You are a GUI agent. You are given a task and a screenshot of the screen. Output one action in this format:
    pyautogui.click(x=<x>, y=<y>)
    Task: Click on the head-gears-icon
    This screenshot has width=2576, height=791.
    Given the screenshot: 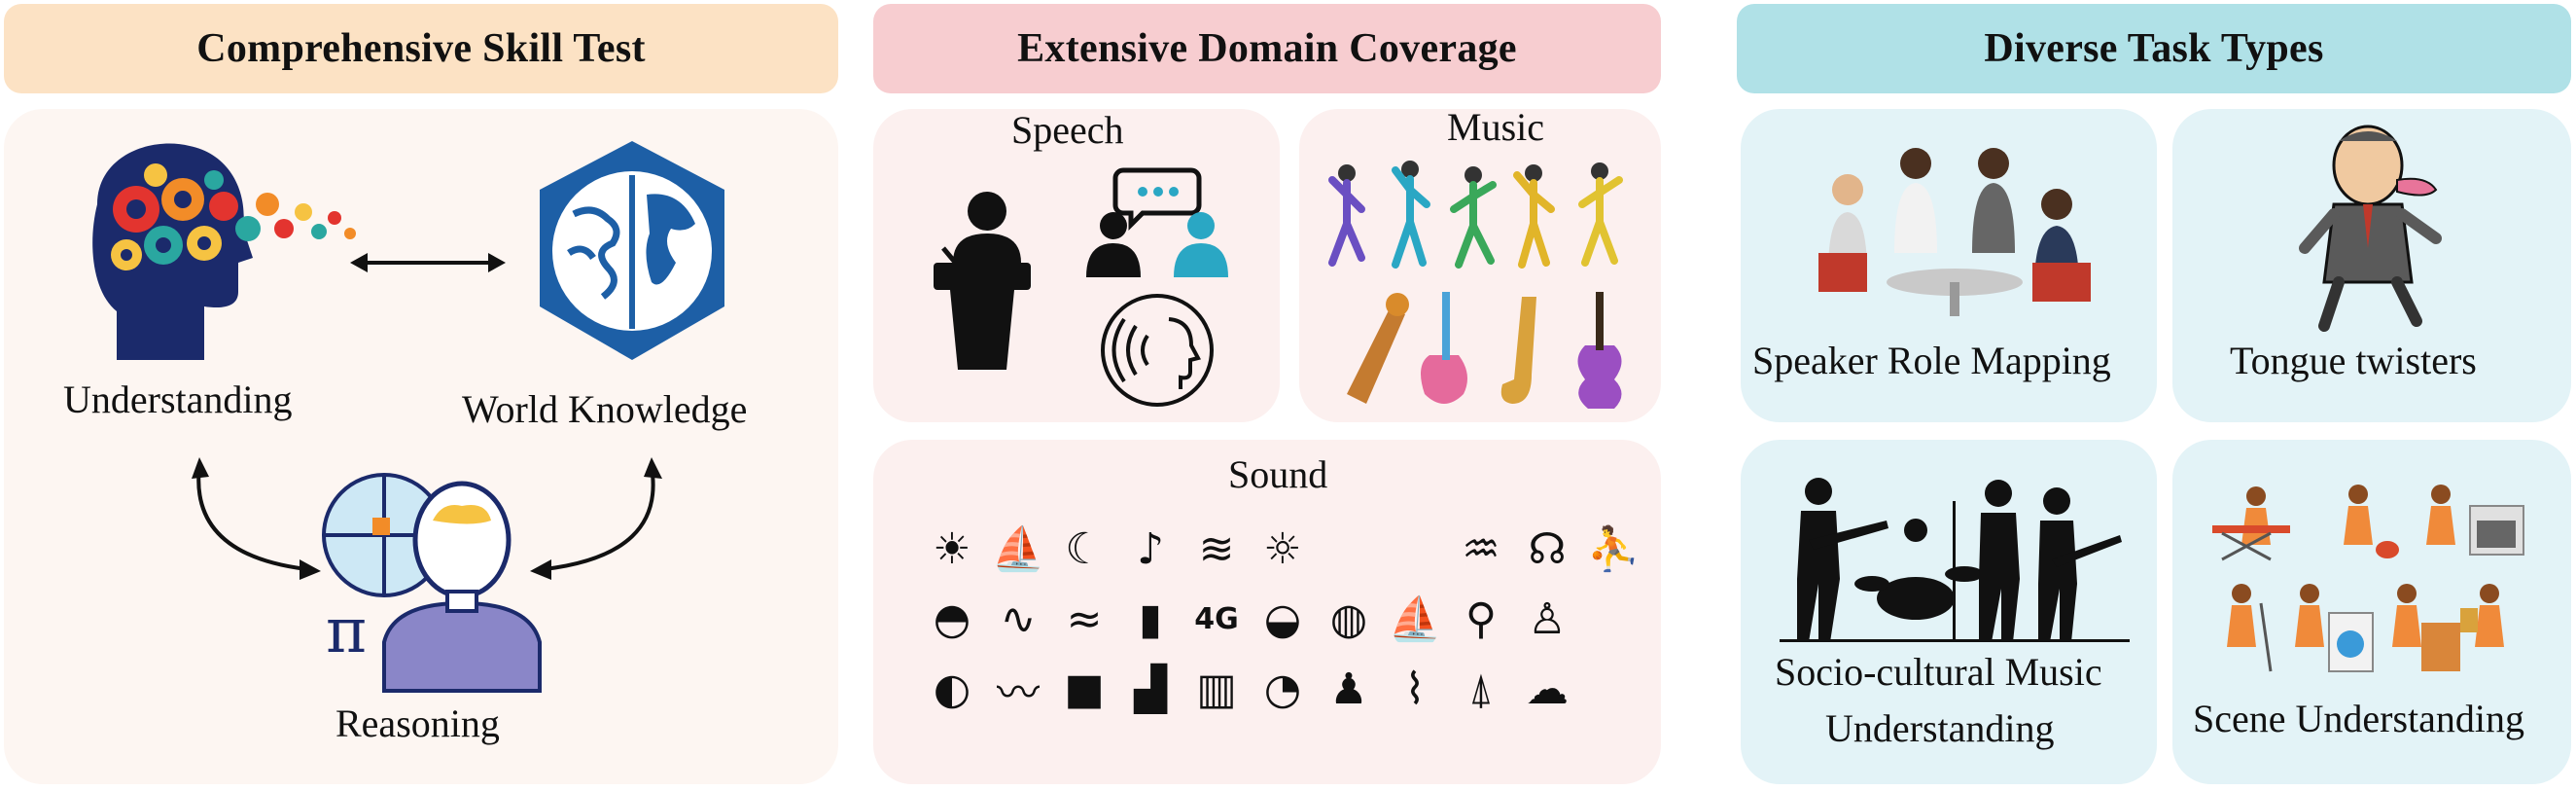 What is the action you would take?
    pyautogui.click(x=224, y=251)
    